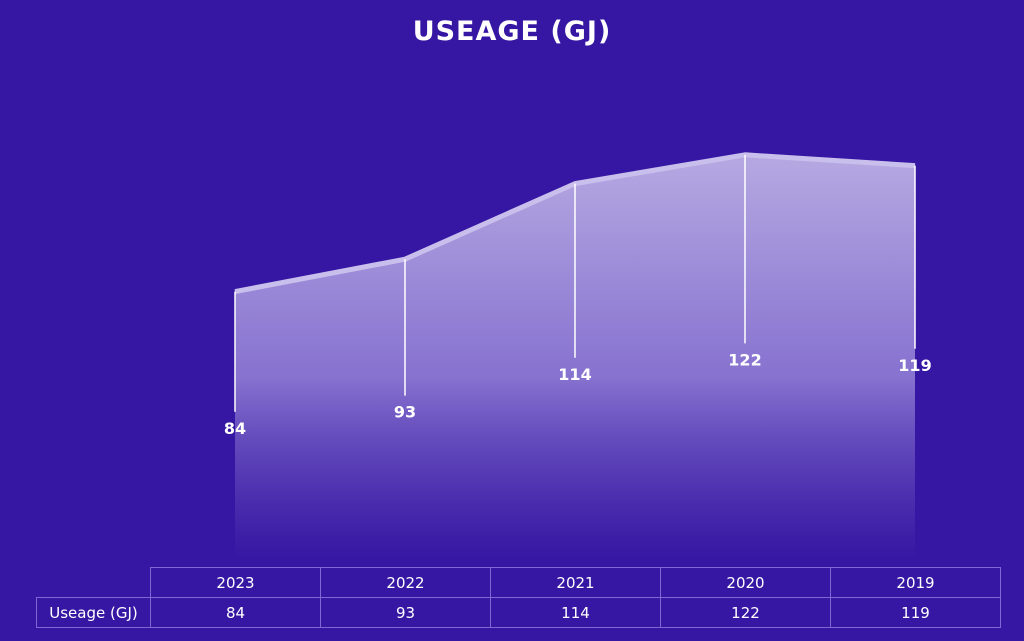 The width and height of the screenshot is (1024, 641). Describe the element at coordinates (512, 31) in the screenshot. I see `chart-title: USEAGE (GJ)` at that location.